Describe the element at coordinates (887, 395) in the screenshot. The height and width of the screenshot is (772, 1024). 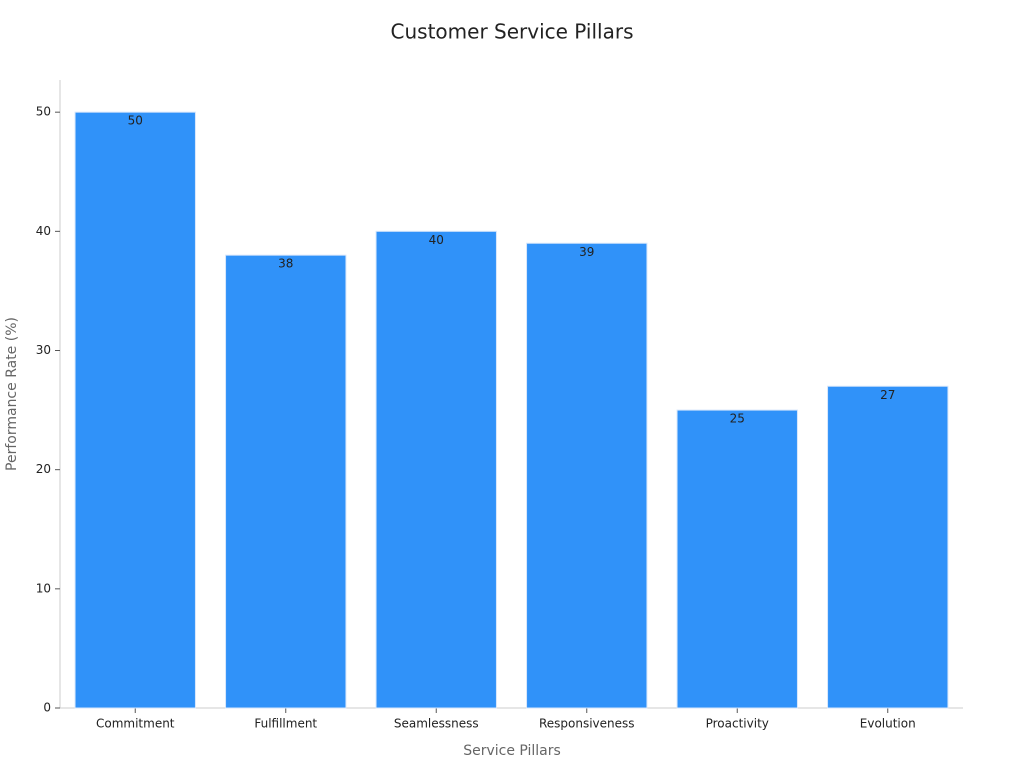
I see `value-label: 27` at that location.